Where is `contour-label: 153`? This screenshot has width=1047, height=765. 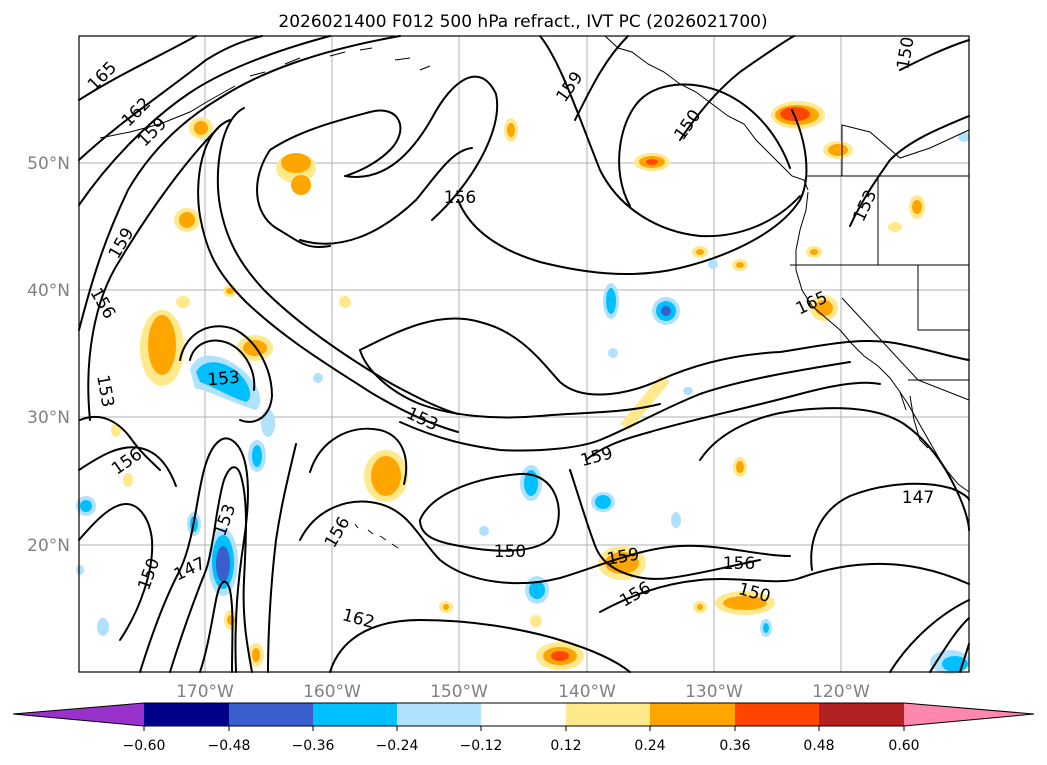 contour-label: 153 is located at coordinates (224, 379).